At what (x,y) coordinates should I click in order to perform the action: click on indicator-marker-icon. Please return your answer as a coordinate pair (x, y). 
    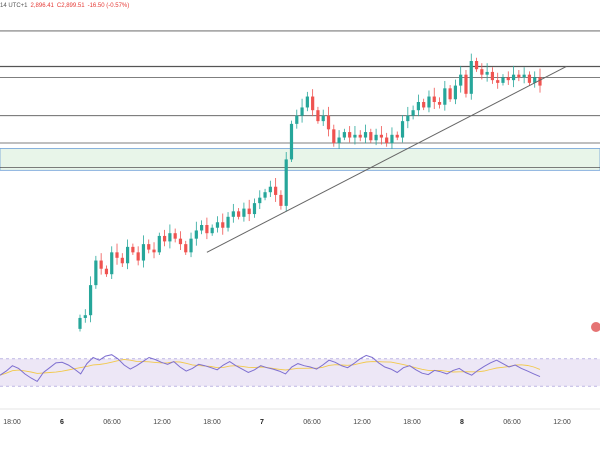
    Looking at the image, I should click on (595, 327).